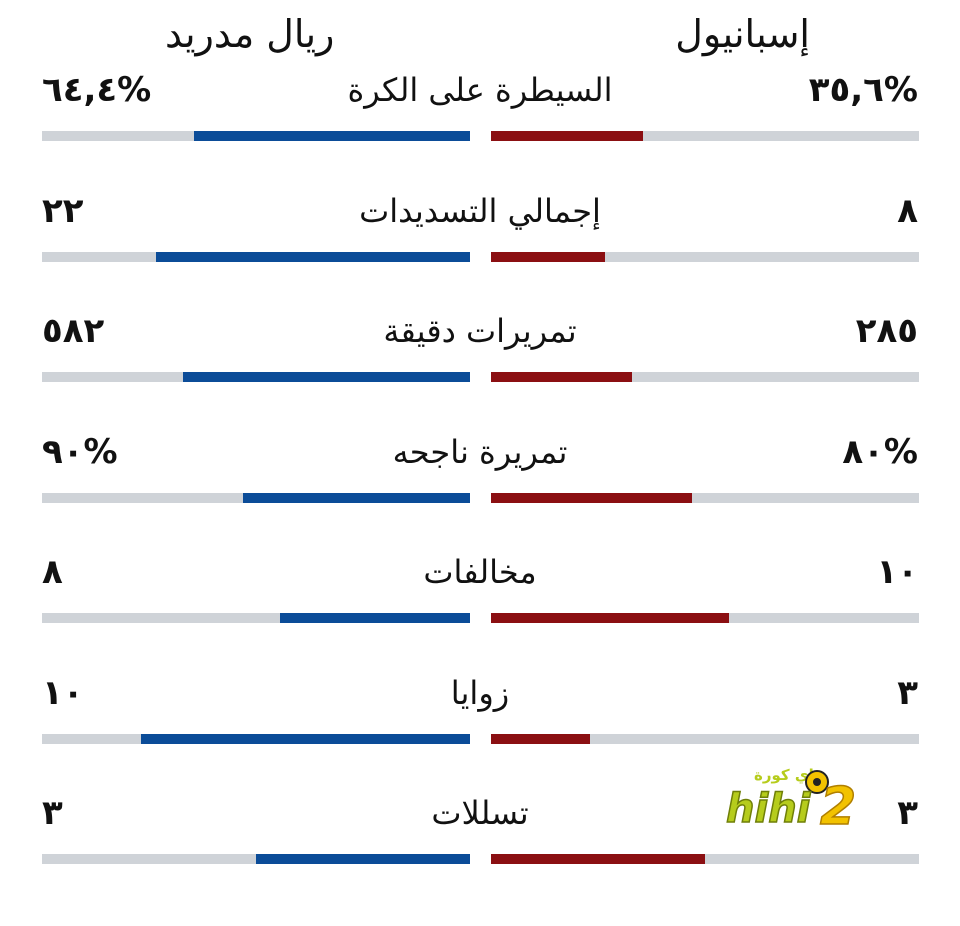  I want to click on stat-value-real-madrid: ٨, so click(52, 572).